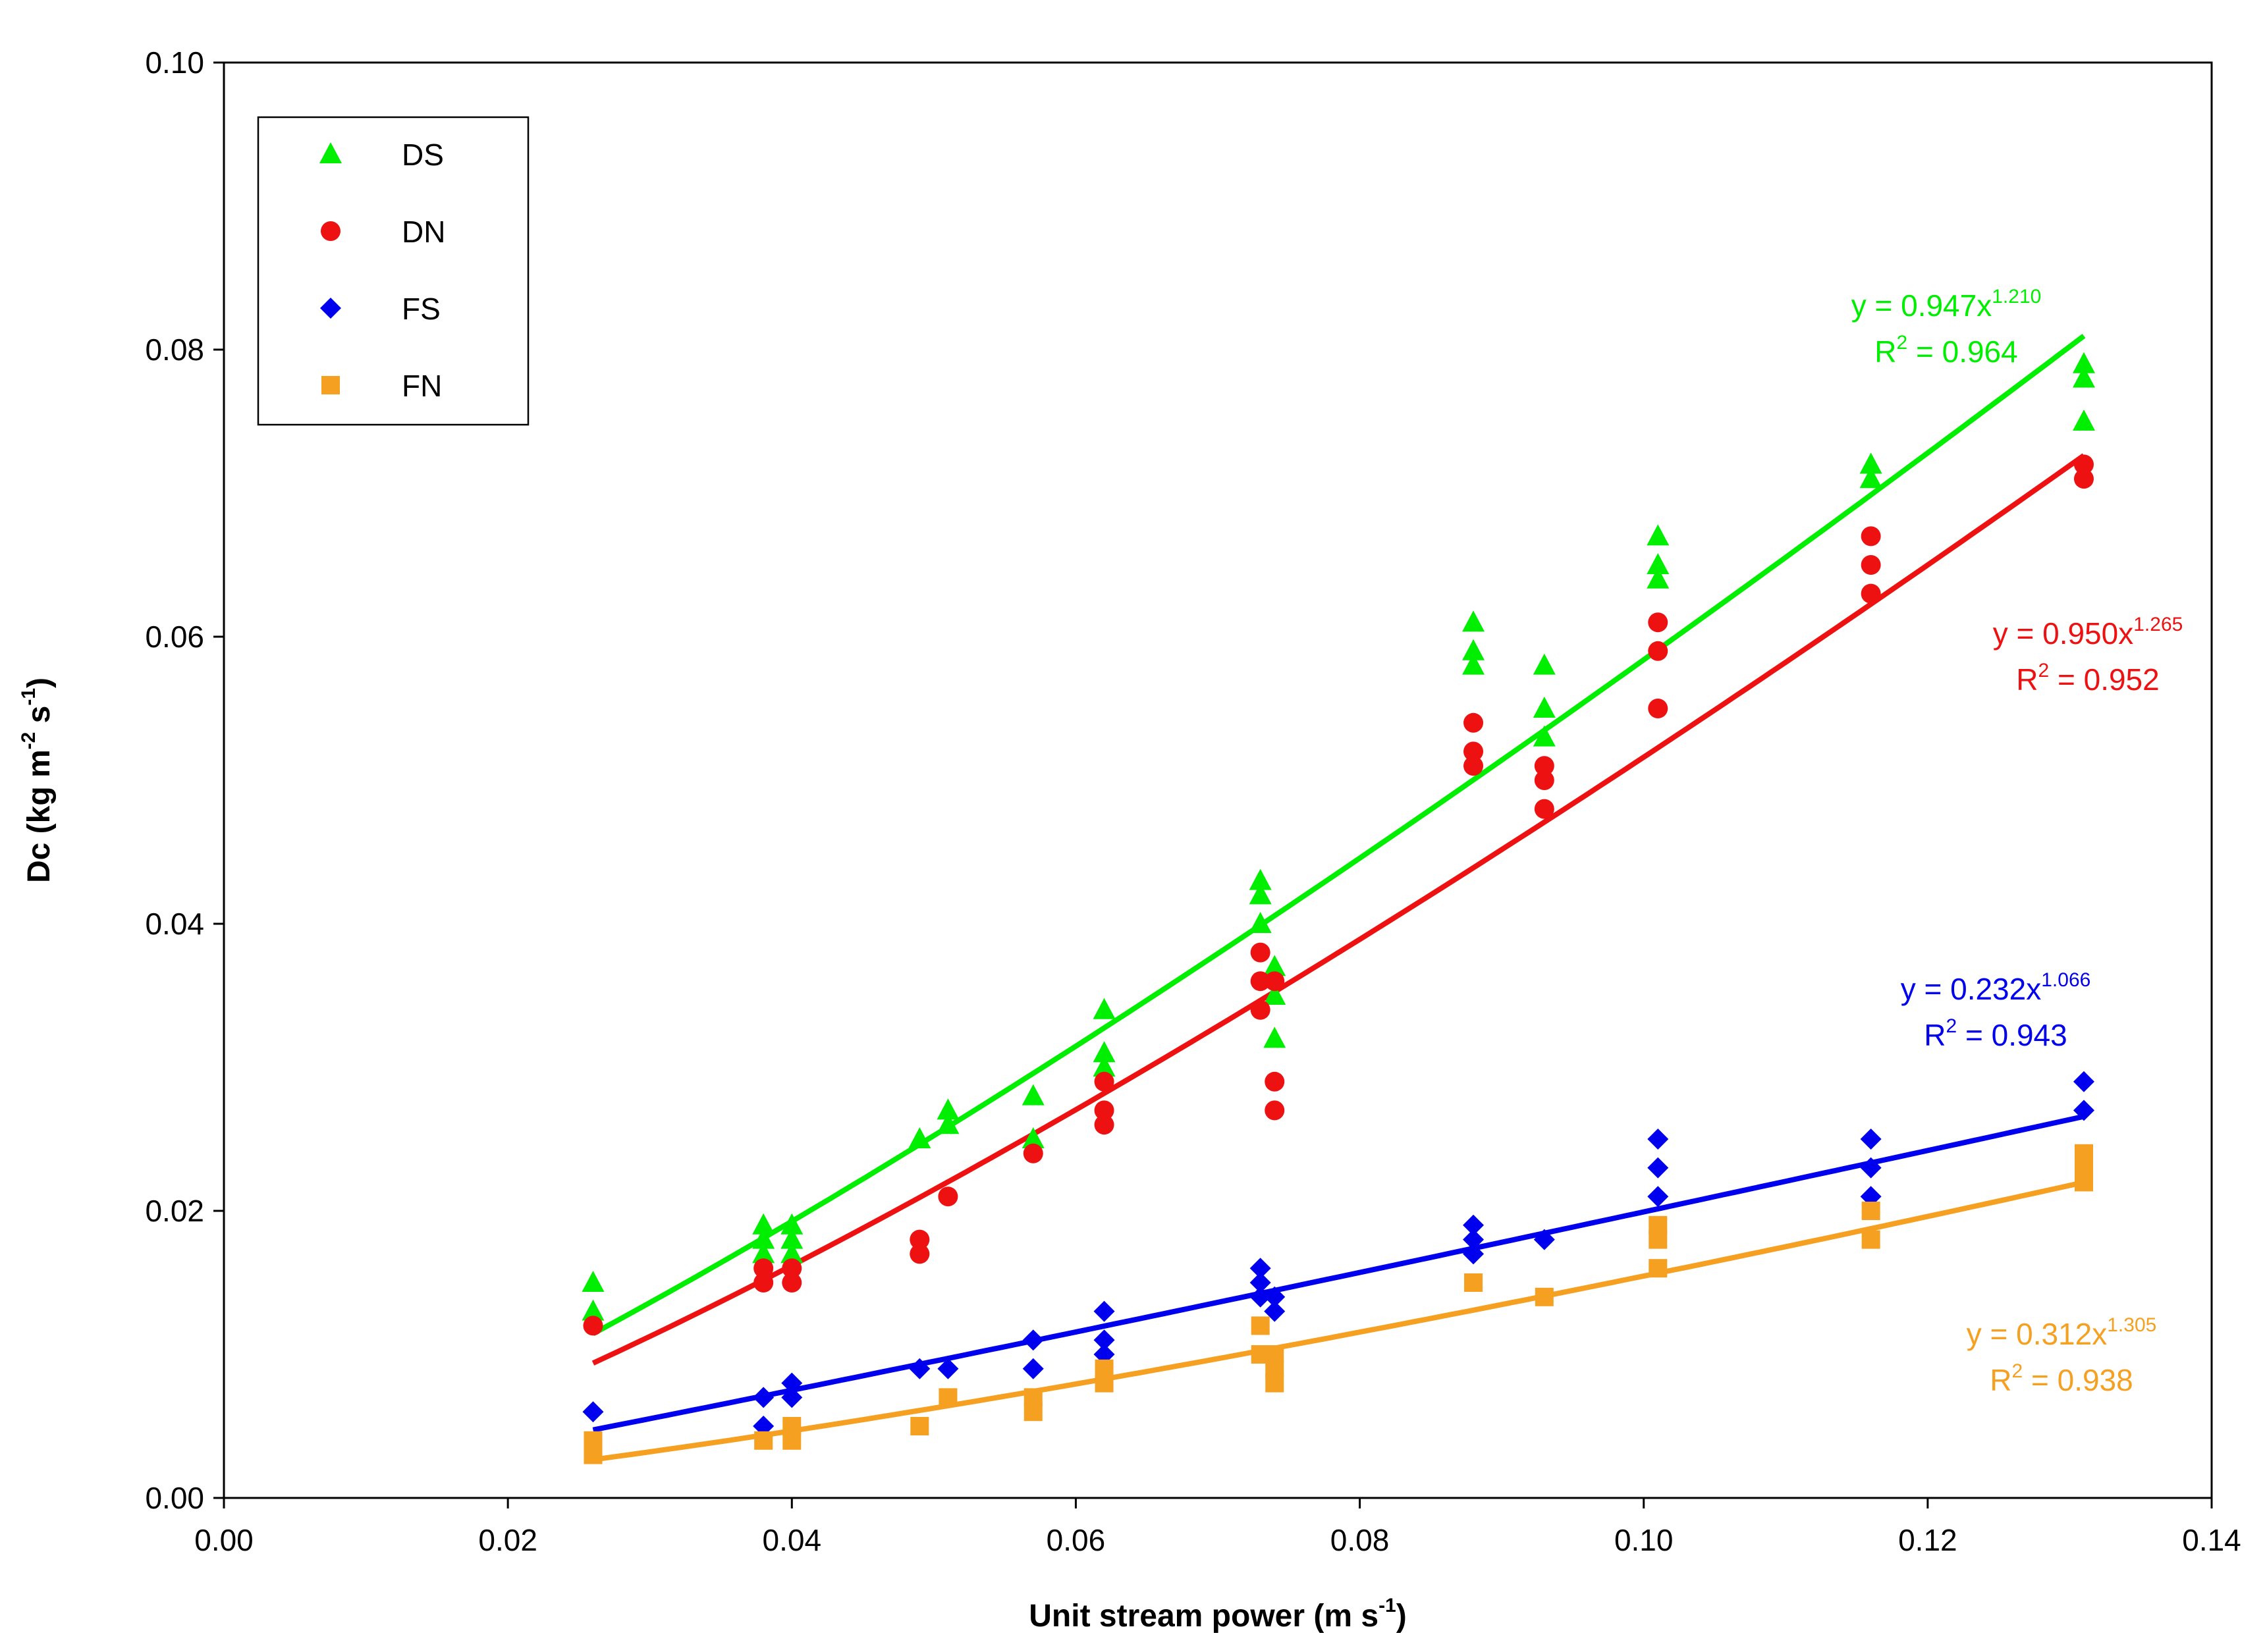  Describe the element at coordinates (1217, 1614) in the screenshot. I see `x-axis-label: Unit stream power (m s-1)` at that location.